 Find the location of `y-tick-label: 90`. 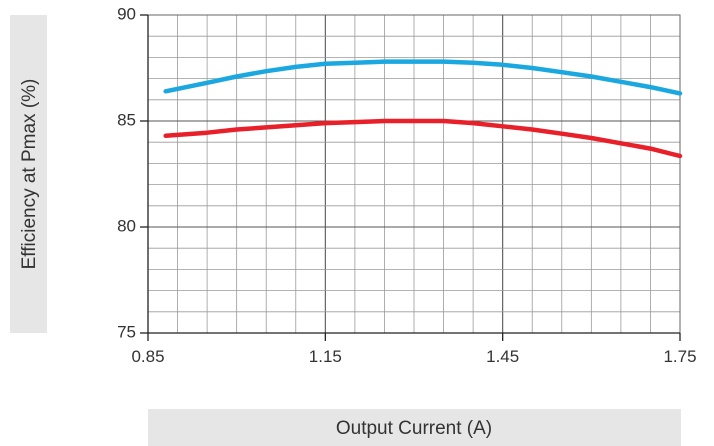

y-tick-label: 90 is located at coordinates (126, 13).